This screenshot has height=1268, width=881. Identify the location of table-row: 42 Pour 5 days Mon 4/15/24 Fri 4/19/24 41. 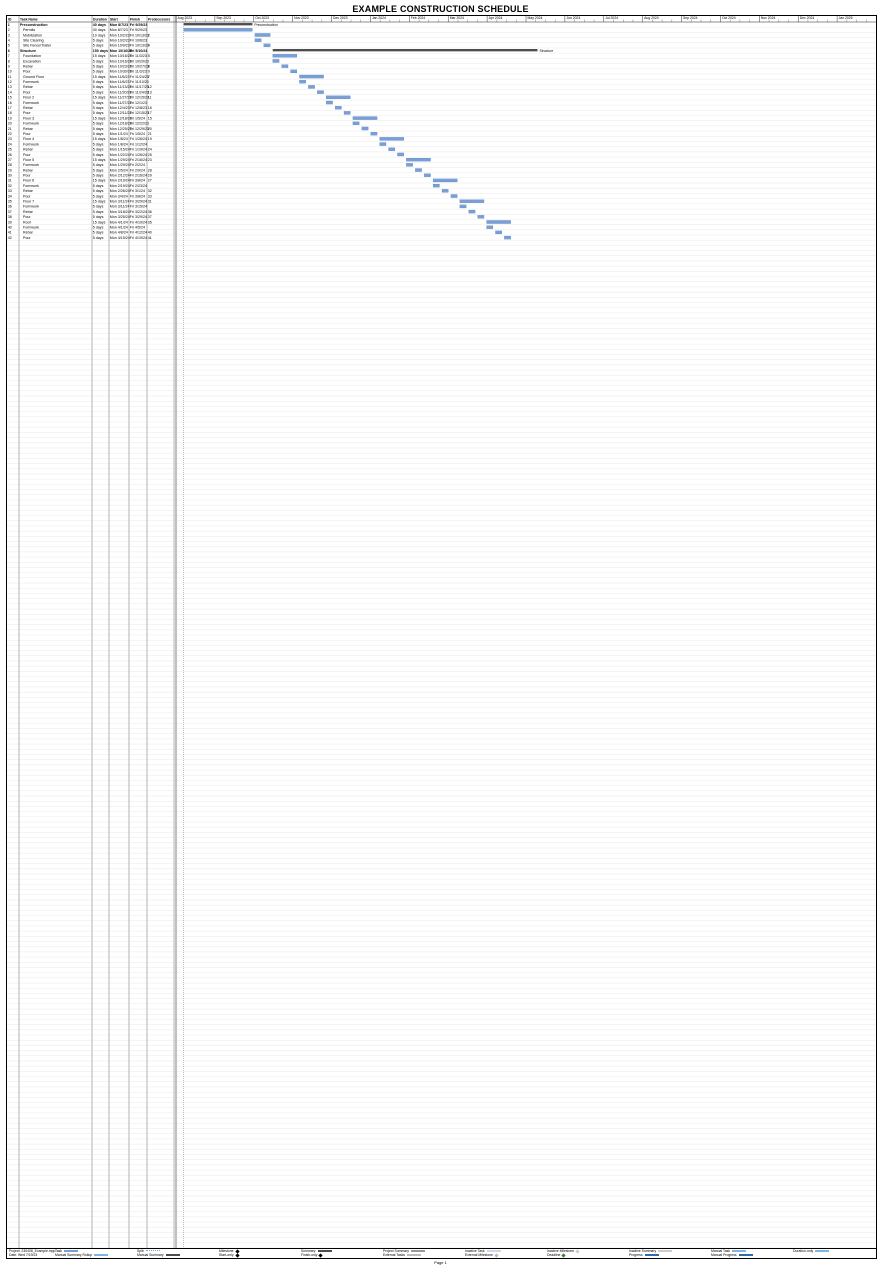
(259, 238).